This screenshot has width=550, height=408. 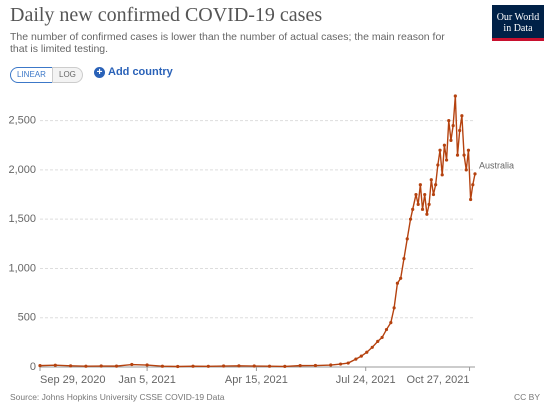 What do you see at coordinates (22, 268) in the screenshot?
I see `y-tick-label: 1,000` at bounding box center [22, 268].